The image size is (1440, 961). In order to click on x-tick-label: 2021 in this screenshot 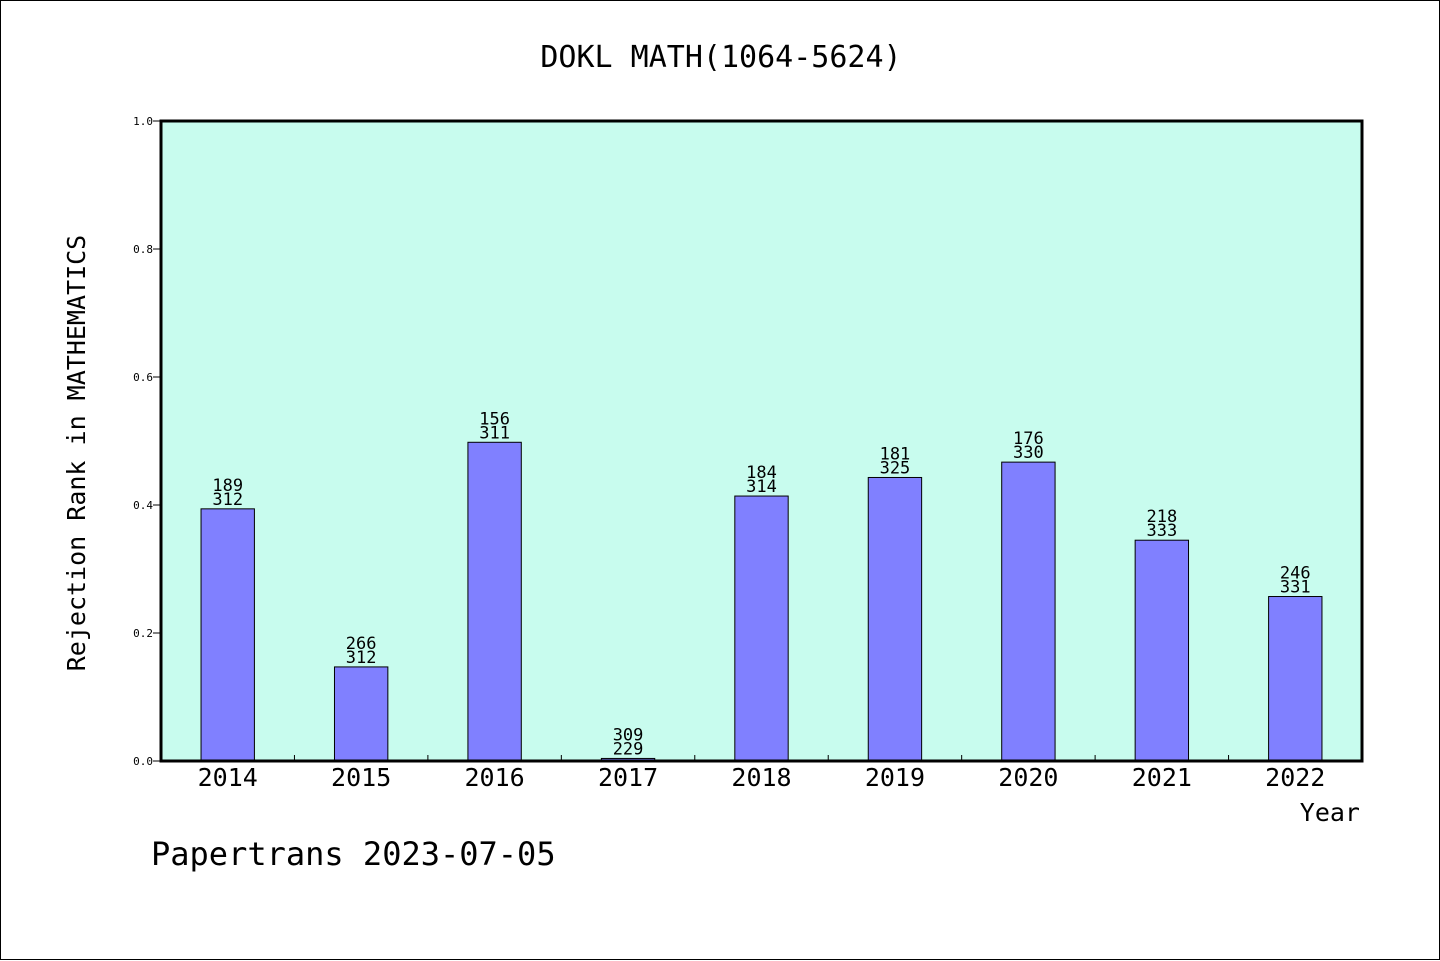, I will do `click(1162, 777)`.